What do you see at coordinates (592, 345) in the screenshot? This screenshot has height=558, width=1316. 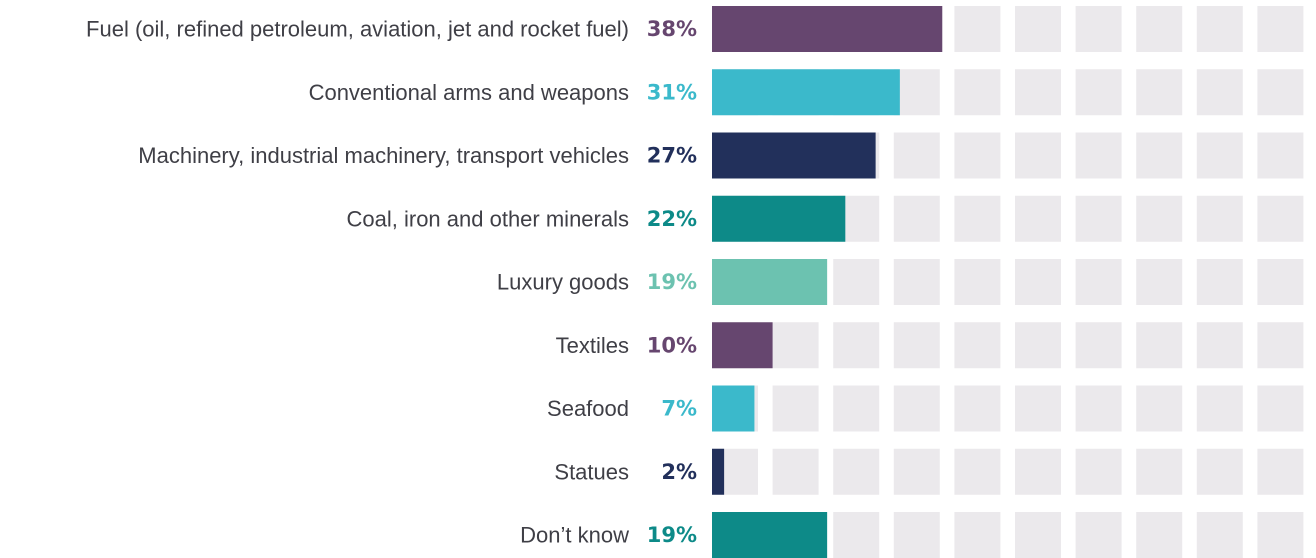 I see `category-label: Textiles` at bounding box center [592, 345].